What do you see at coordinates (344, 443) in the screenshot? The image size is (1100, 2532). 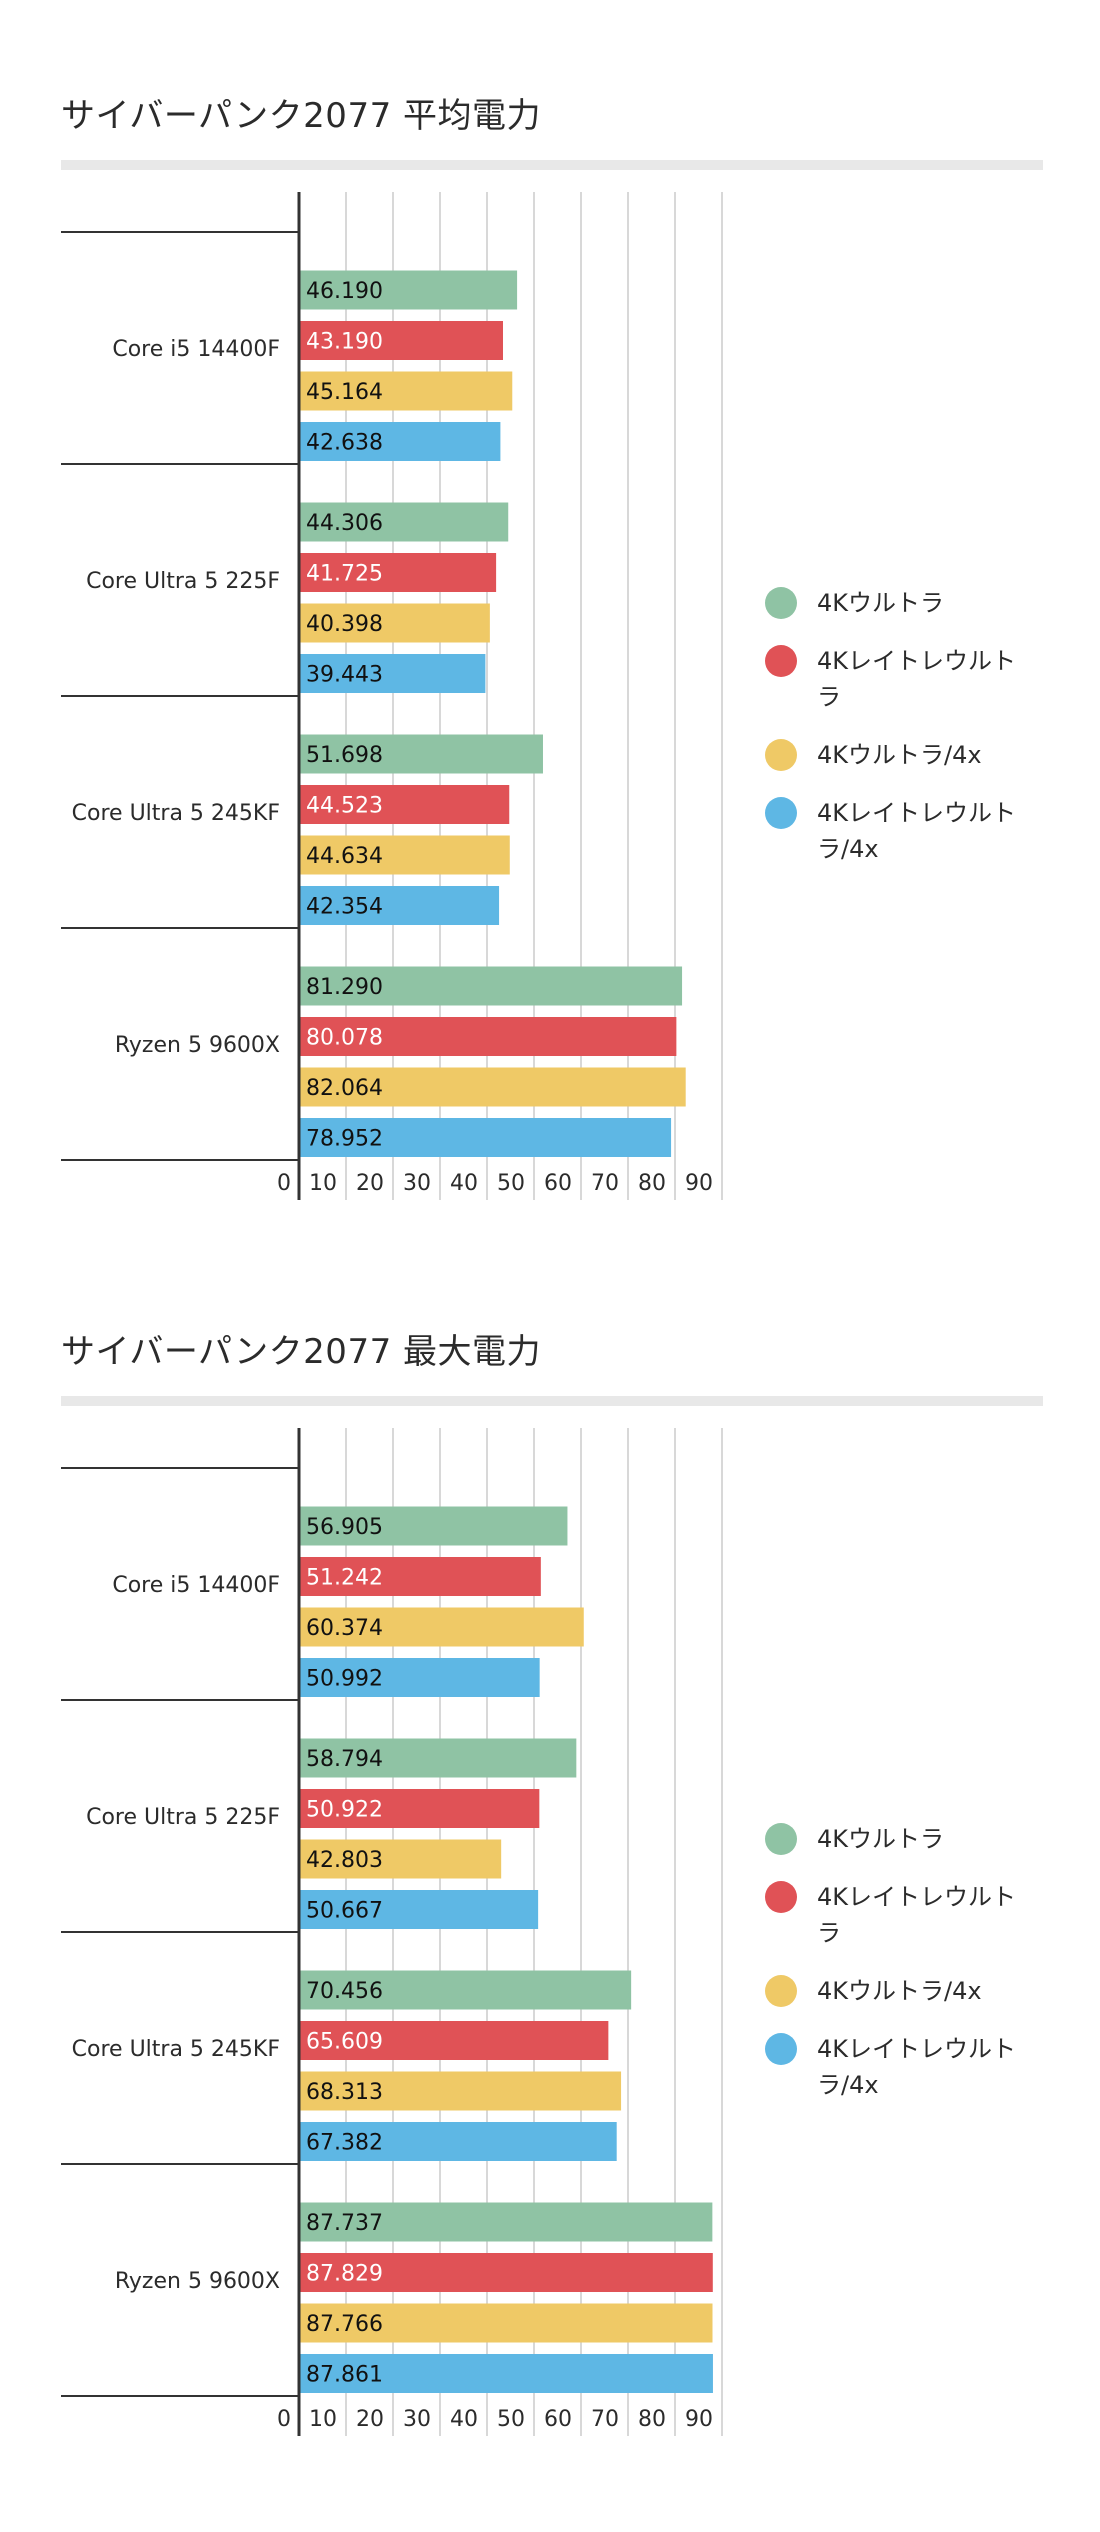 I see `data-label: 42.638` at bounding box center [344, 443].